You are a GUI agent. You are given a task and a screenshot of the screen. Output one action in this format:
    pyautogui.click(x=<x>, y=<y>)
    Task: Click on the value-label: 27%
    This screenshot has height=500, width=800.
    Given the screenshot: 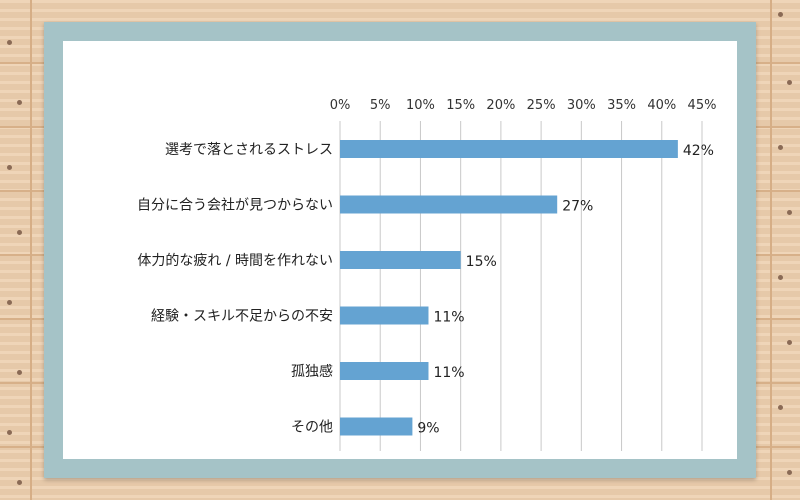 What is the action you would take?
    pyautogui.click(x=577, y=207)
    